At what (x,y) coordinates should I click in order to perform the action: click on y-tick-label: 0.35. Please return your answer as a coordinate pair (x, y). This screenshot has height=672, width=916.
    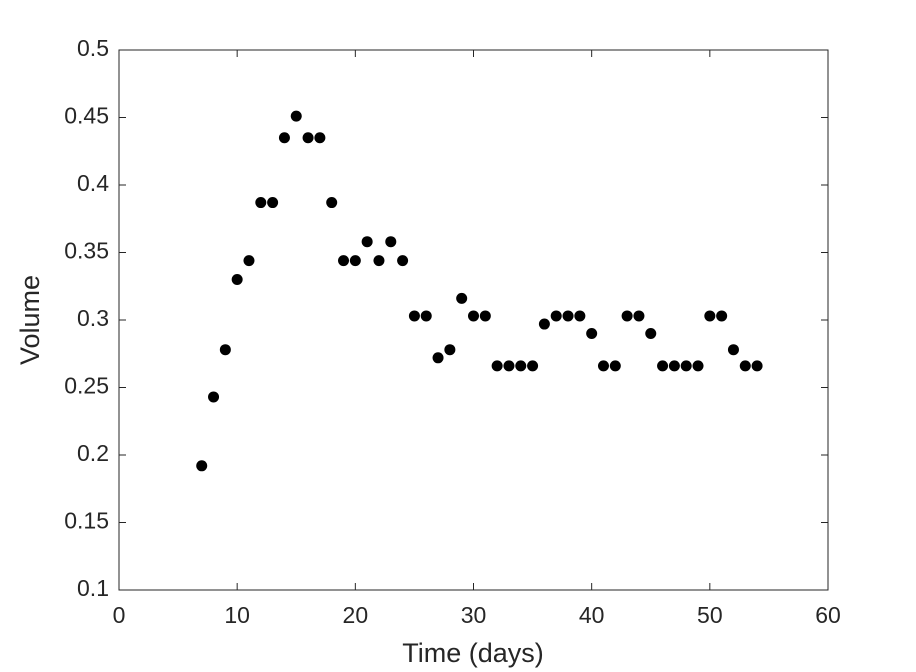
    Looking at the image, I should click on (86, 251).